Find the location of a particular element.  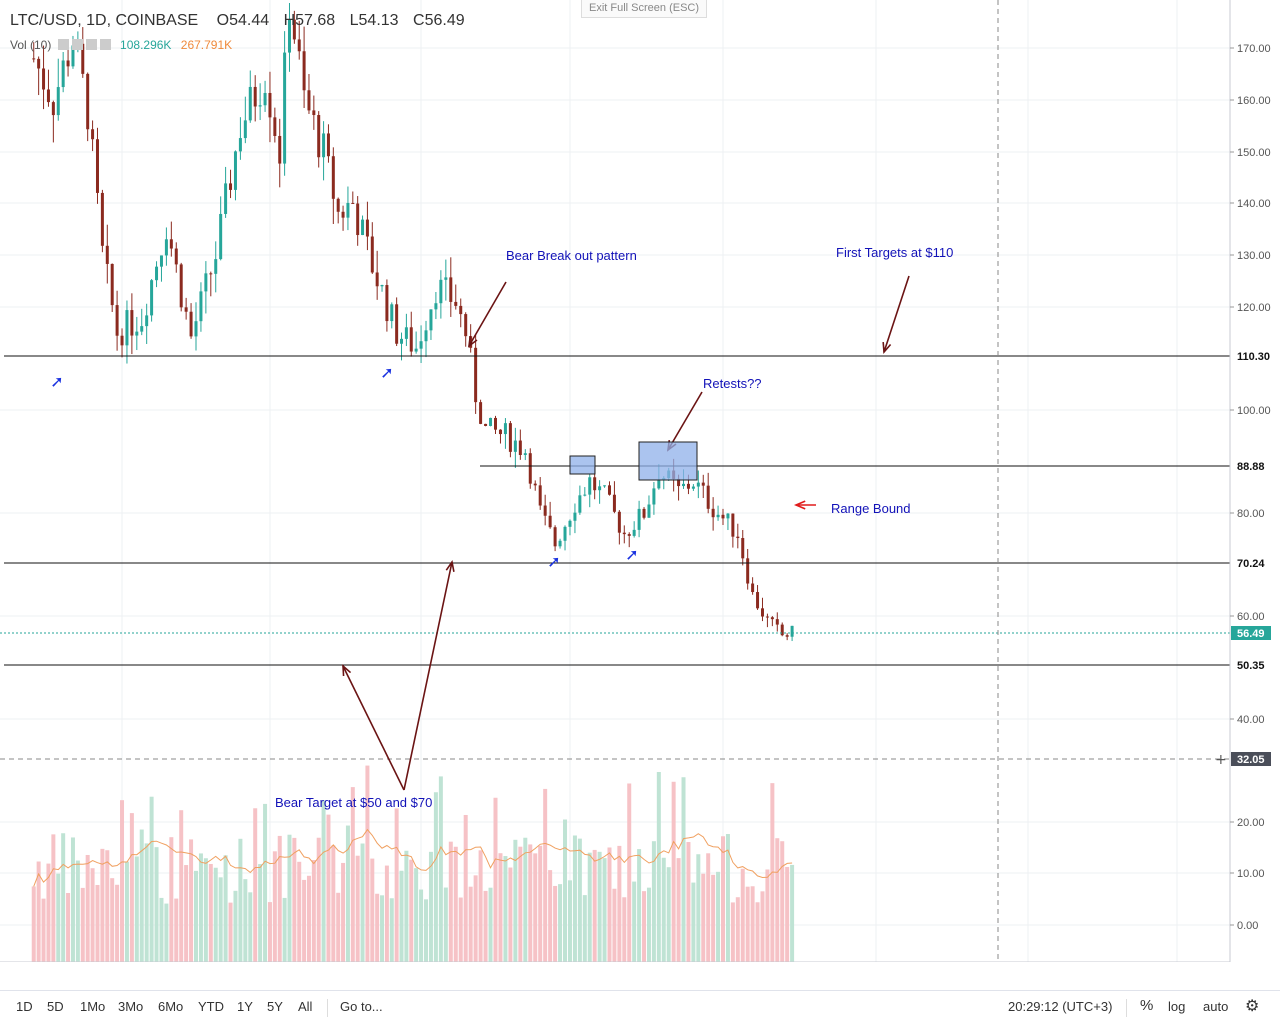

symbol-title: LTC/USD, 1D, COINBASE is located at coordinates (104, 20).